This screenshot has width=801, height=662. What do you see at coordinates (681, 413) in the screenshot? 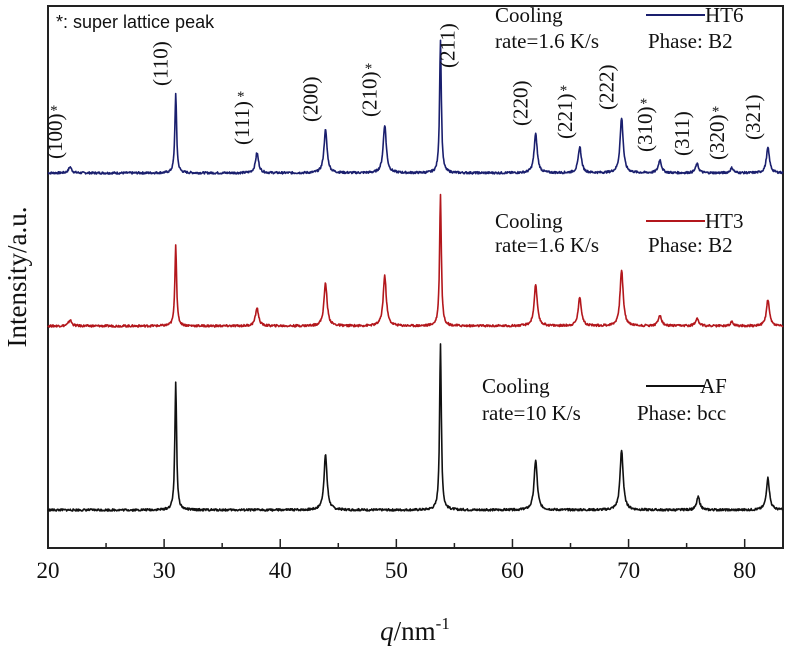
I see `phase-label: Phase: bcc` at bounding box center [681, 413].